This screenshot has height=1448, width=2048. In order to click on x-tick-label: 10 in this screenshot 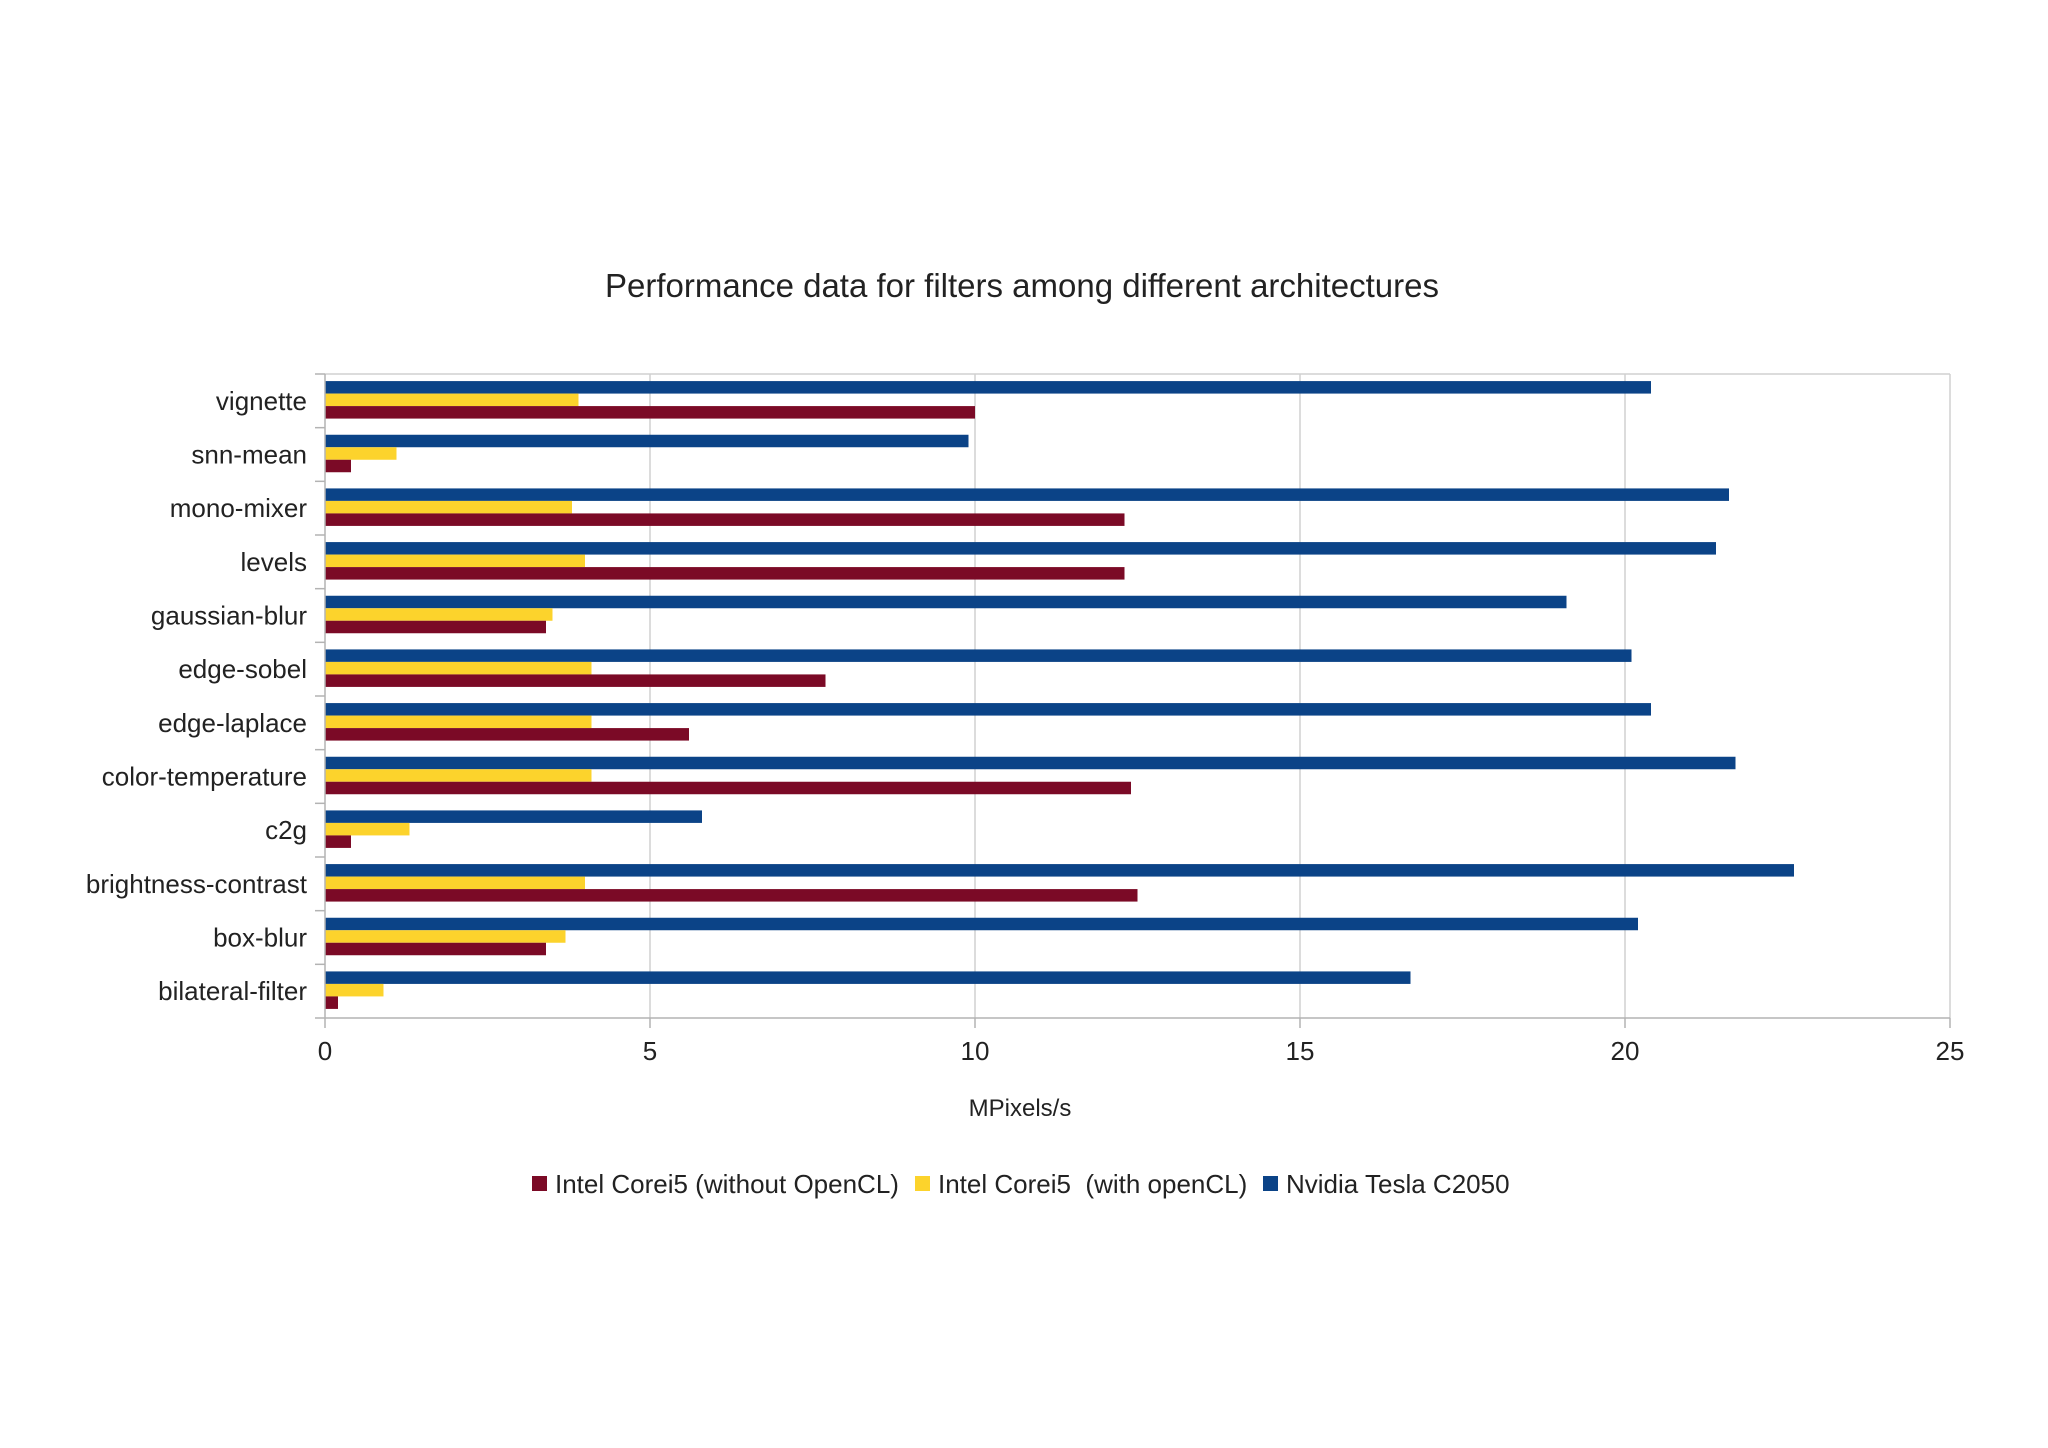, I will do `click(975, 1051)`.